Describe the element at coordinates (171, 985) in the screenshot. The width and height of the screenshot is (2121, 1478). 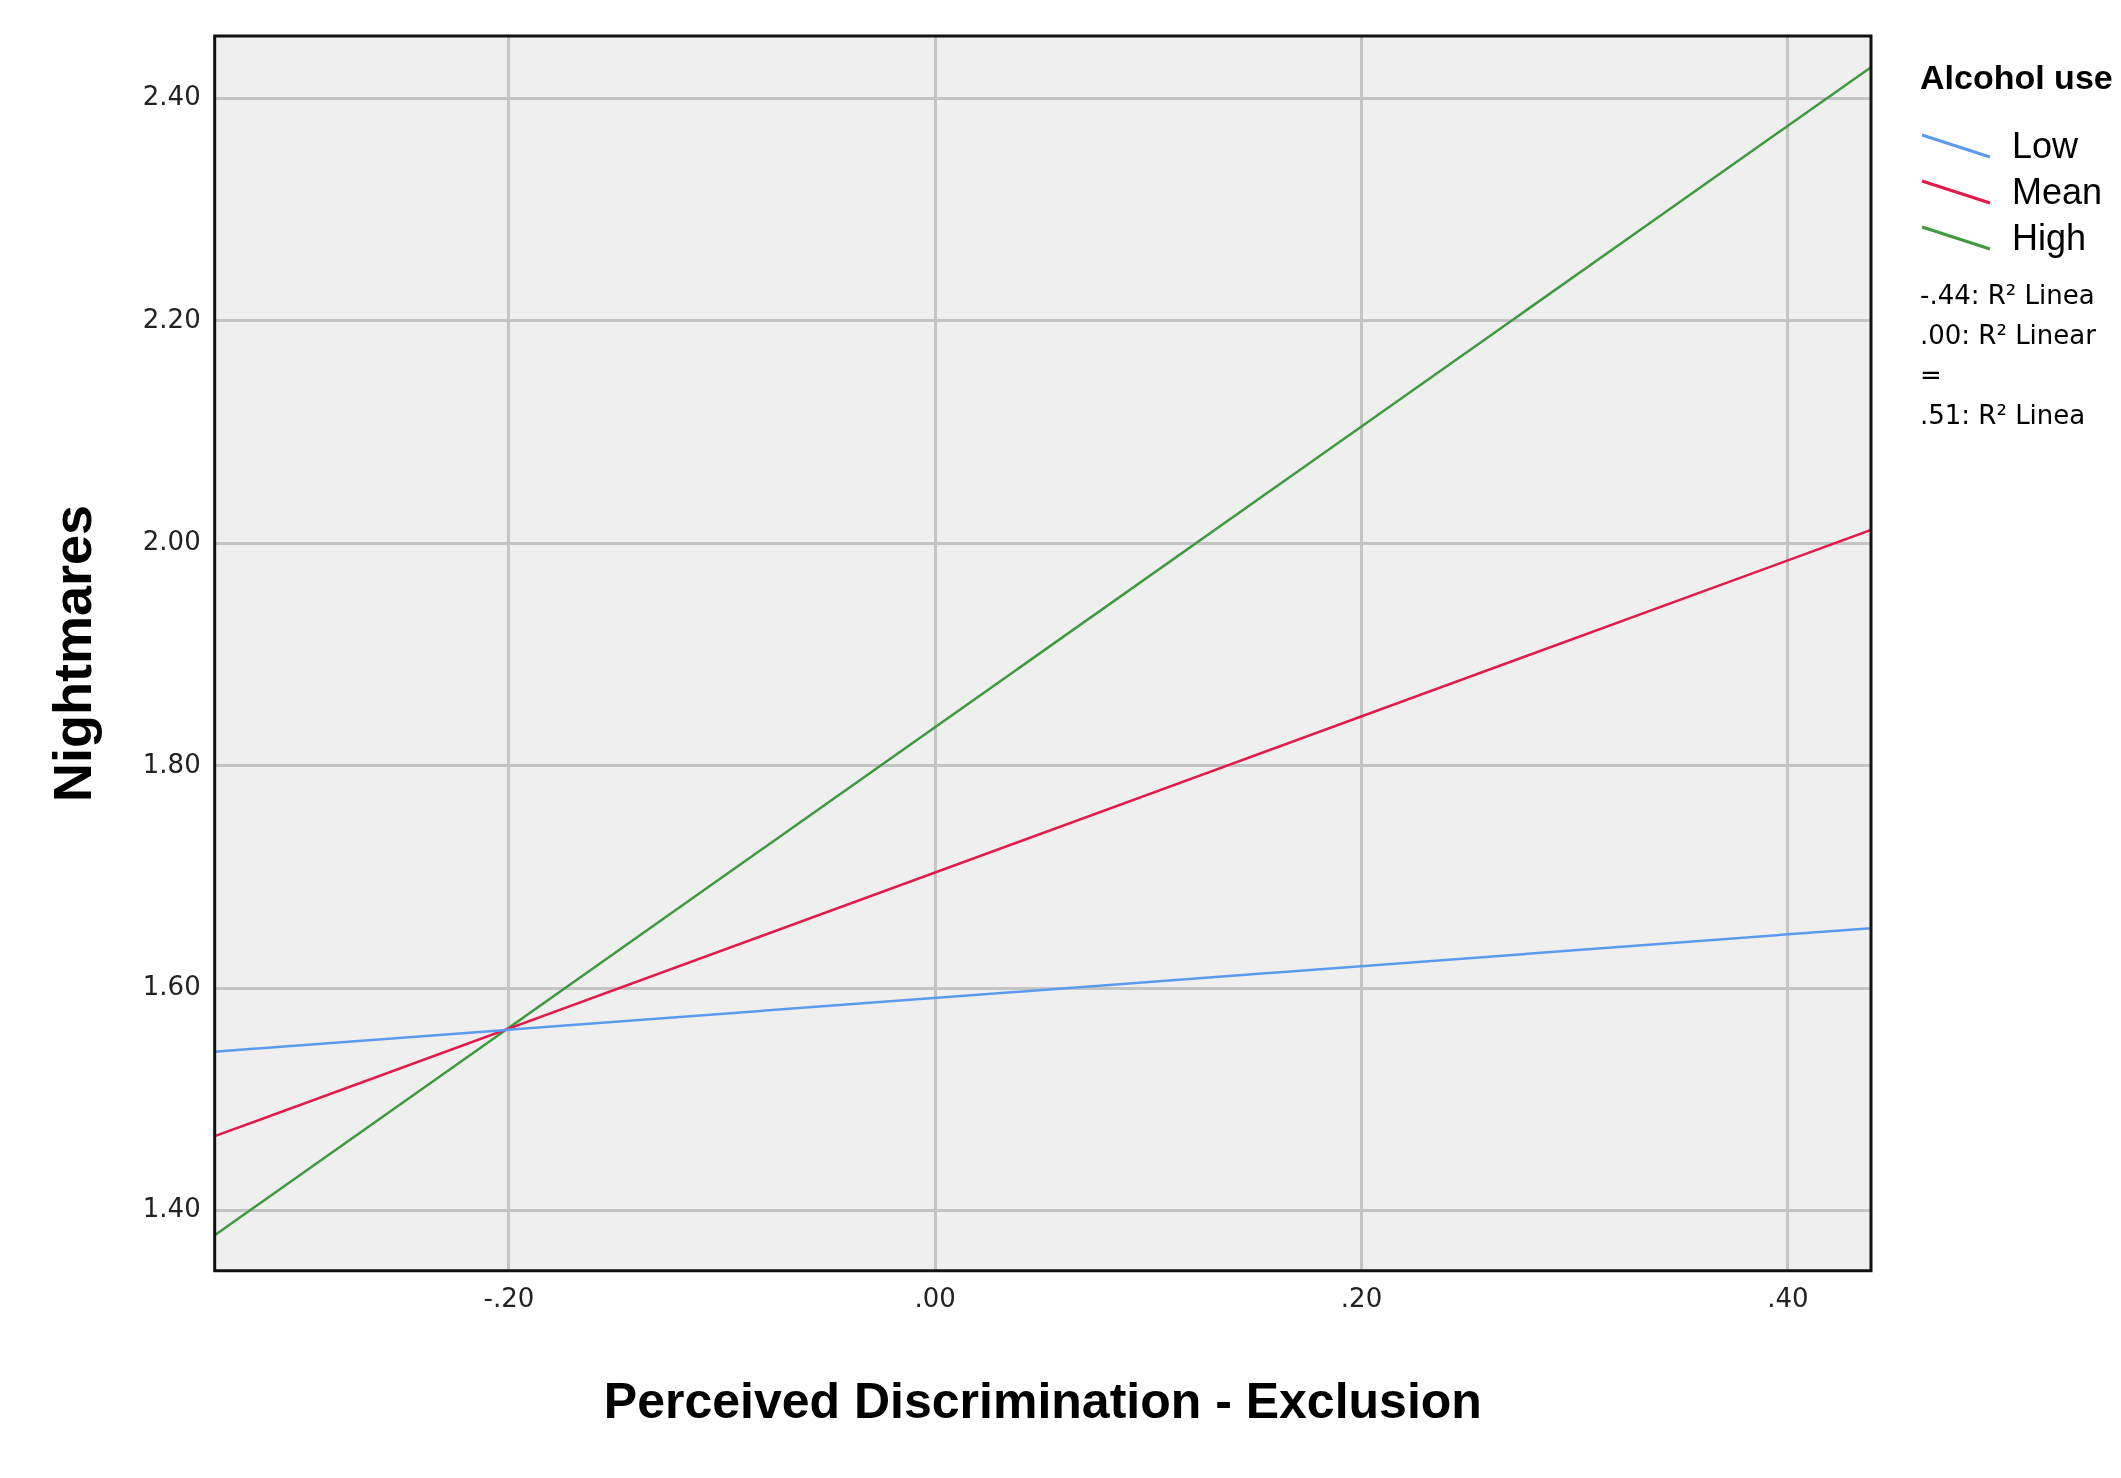
I see `y-tick-label: 1.60` at that location.